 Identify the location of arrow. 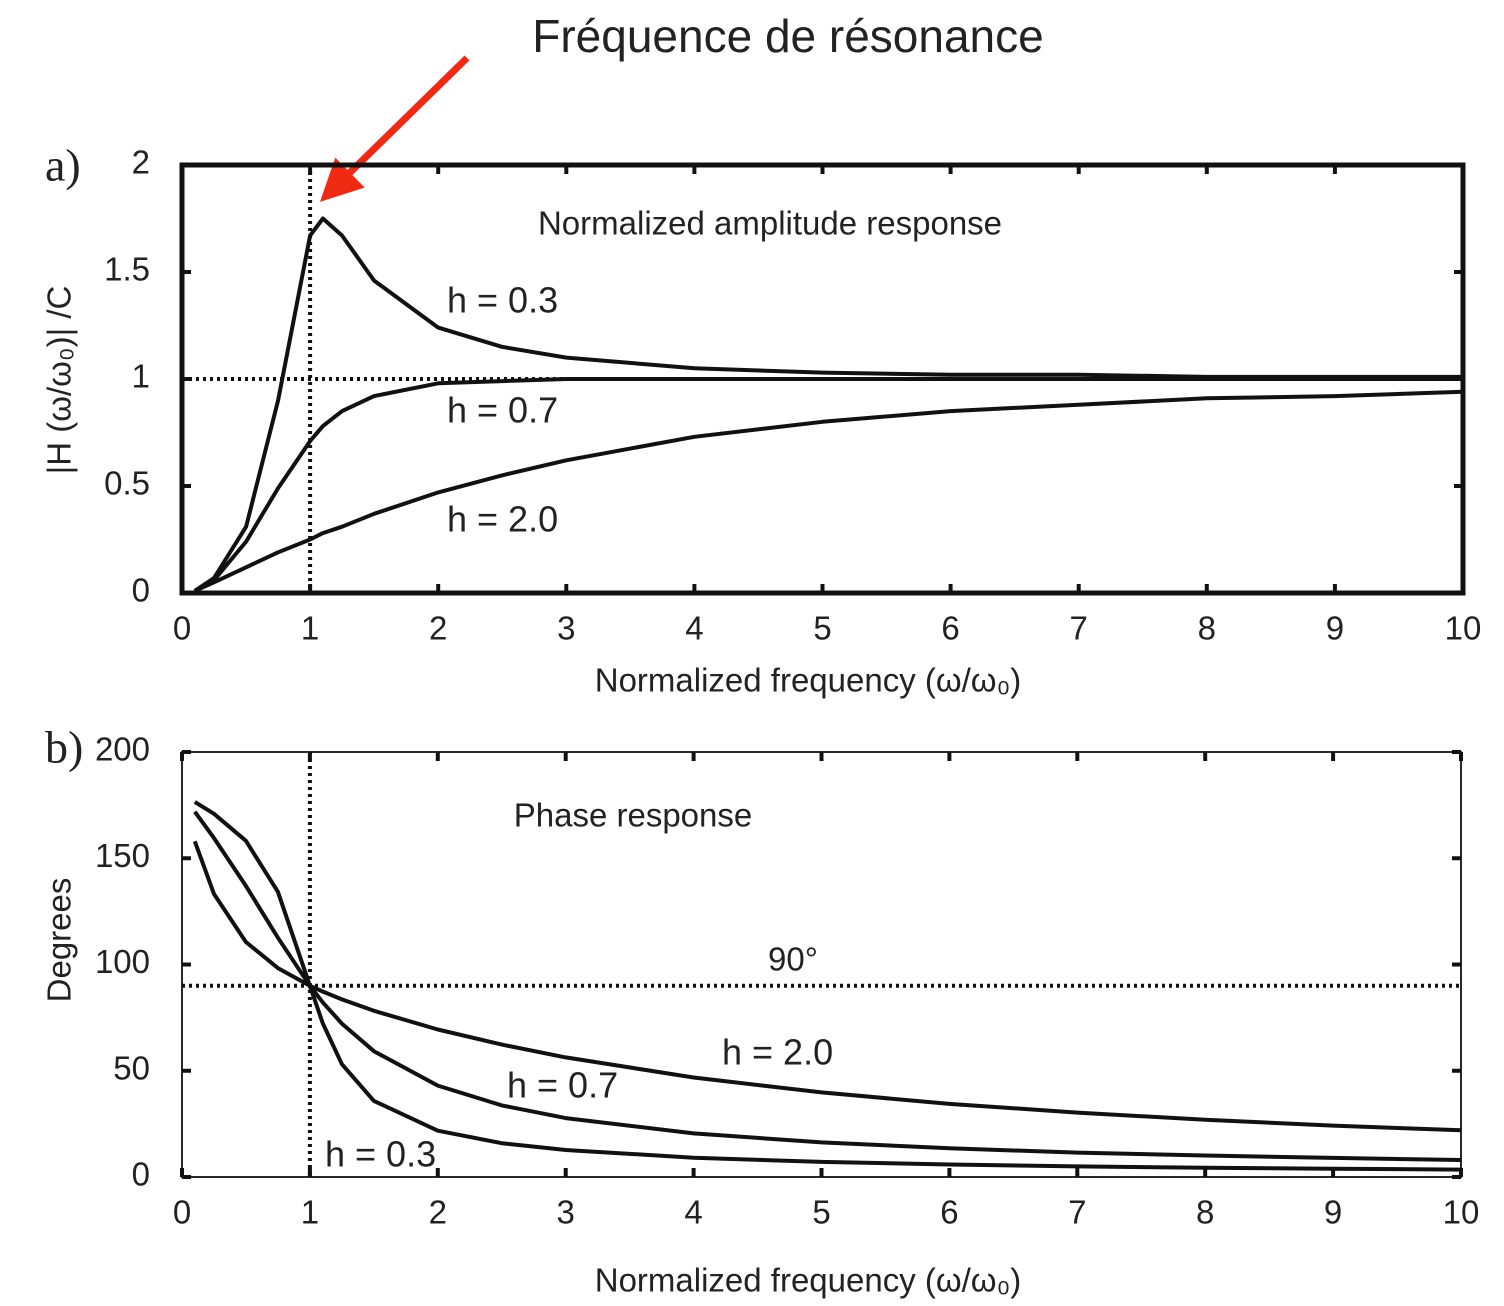
(394, 128).